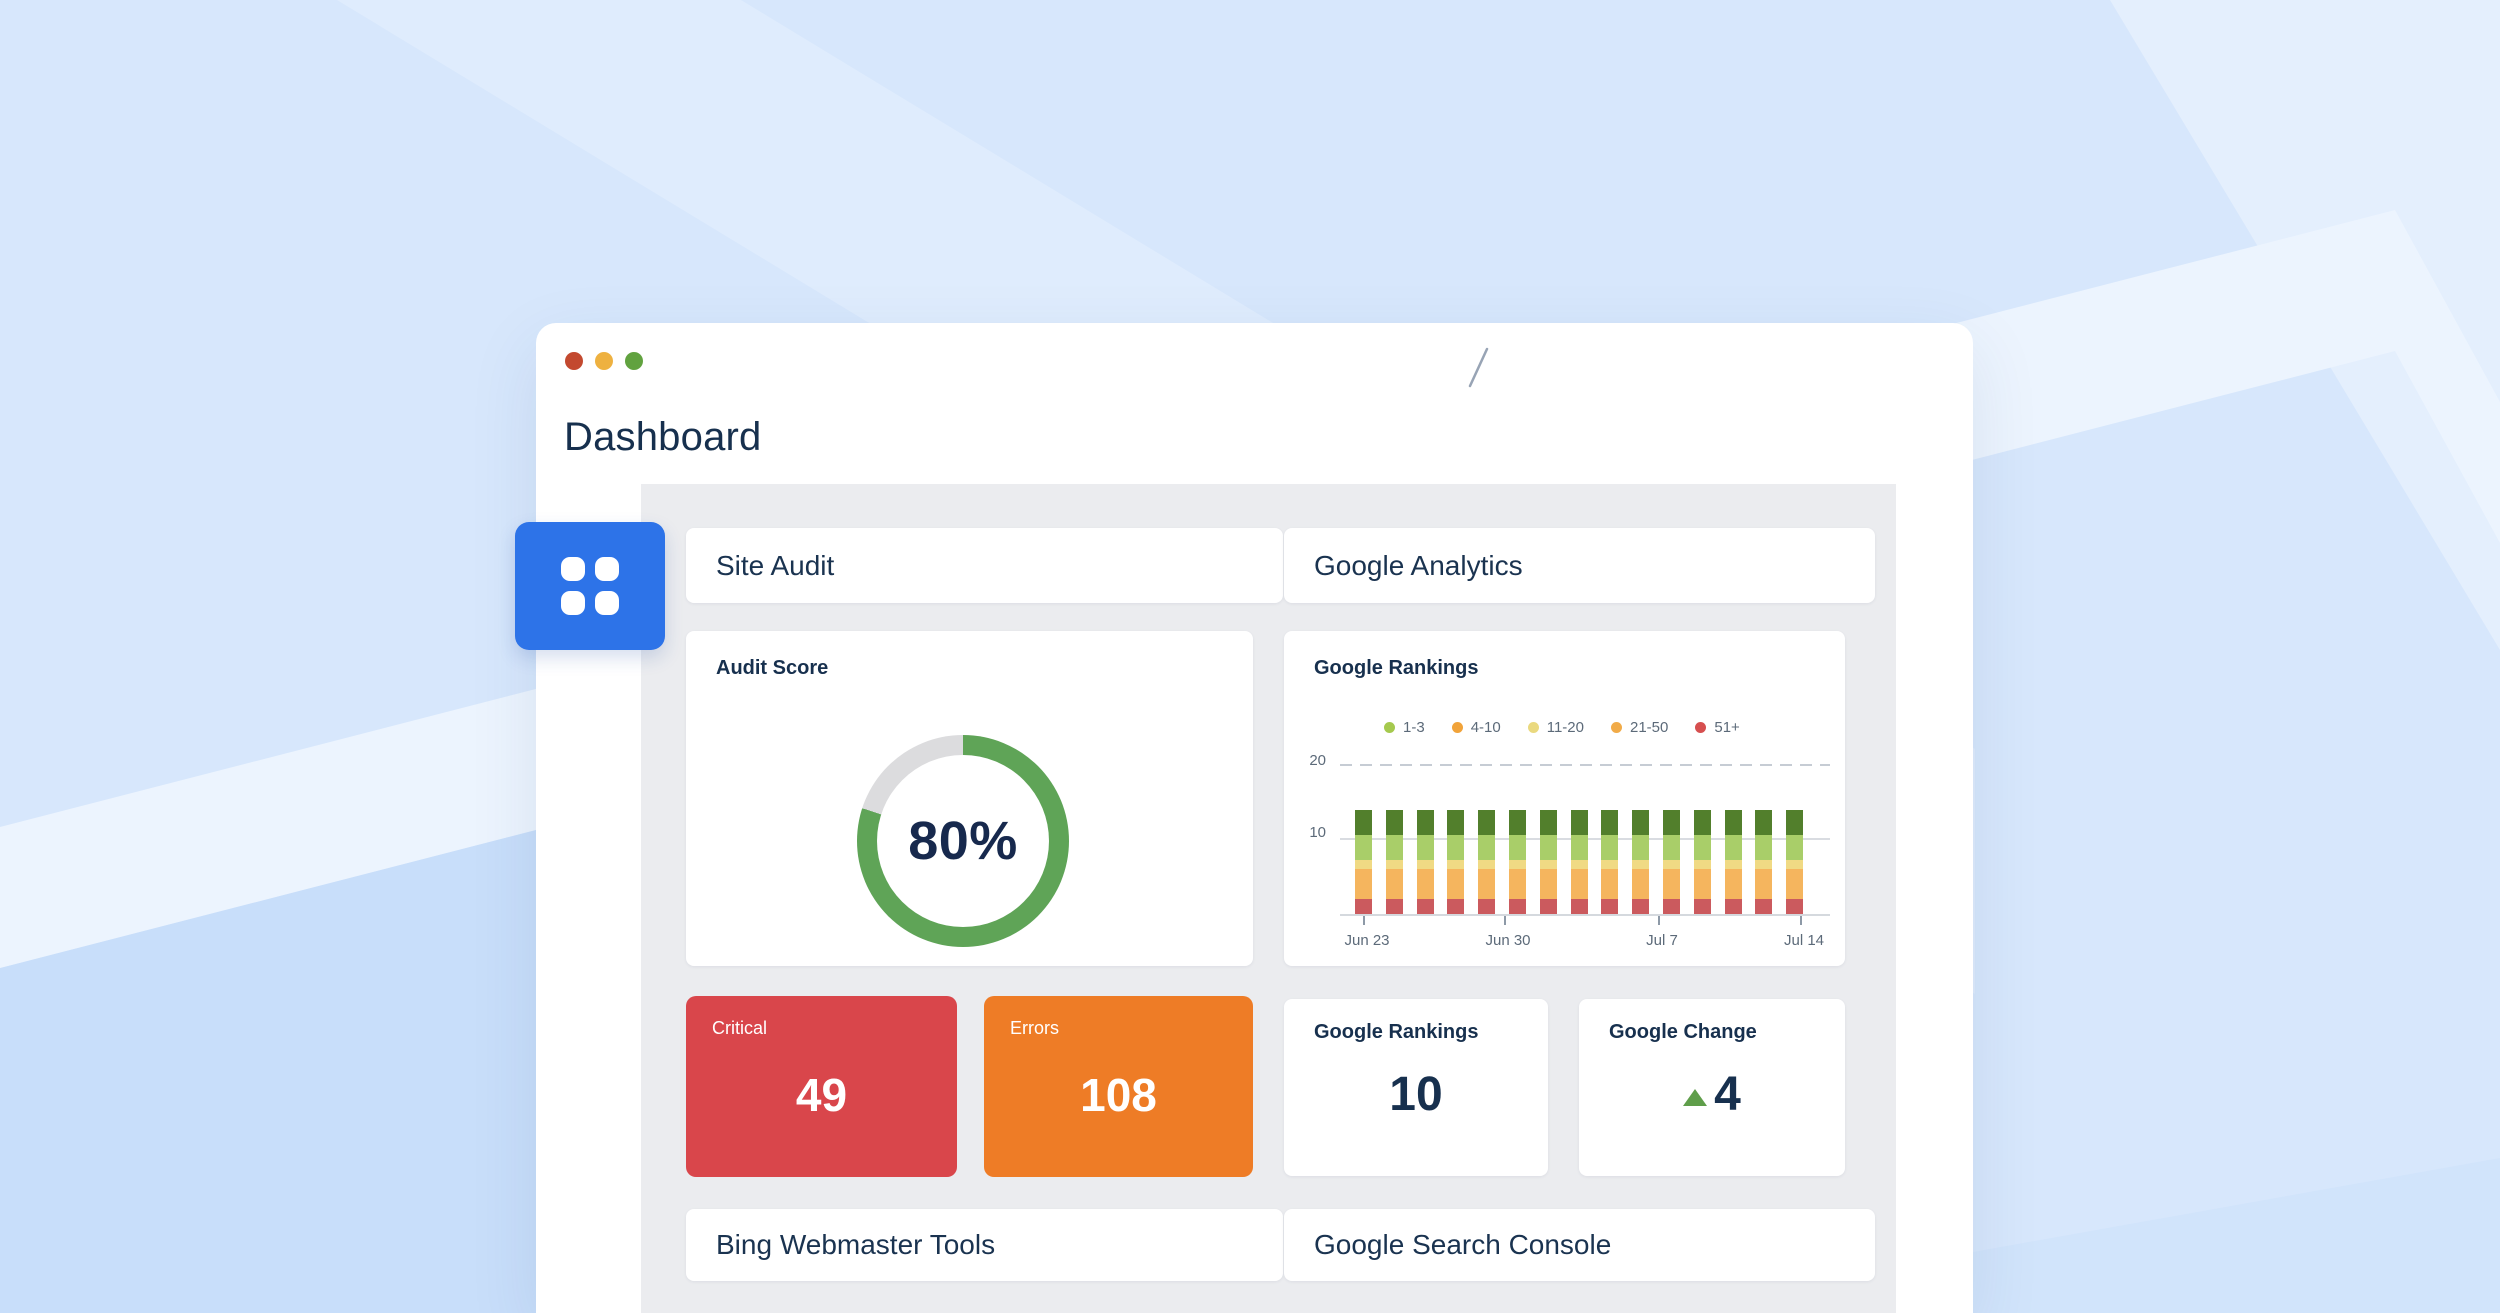 The image size is (2500, 1313). I want to click on bing-webmaster-tools-card: Bing Webmaster Tools, so click(984, 1245).